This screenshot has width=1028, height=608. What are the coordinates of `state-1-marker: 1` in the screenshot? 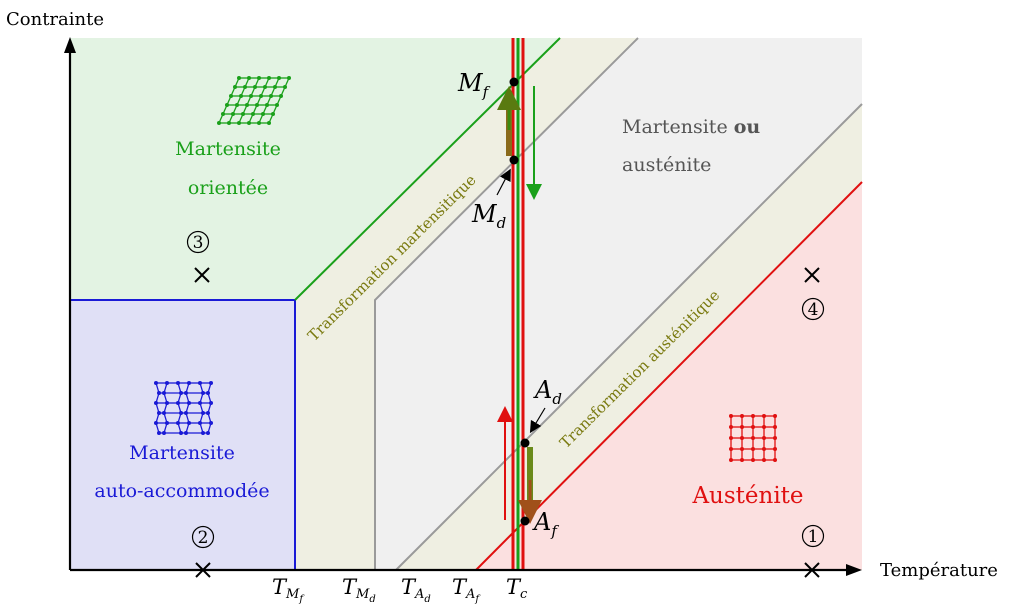 It's located at (813, 551).